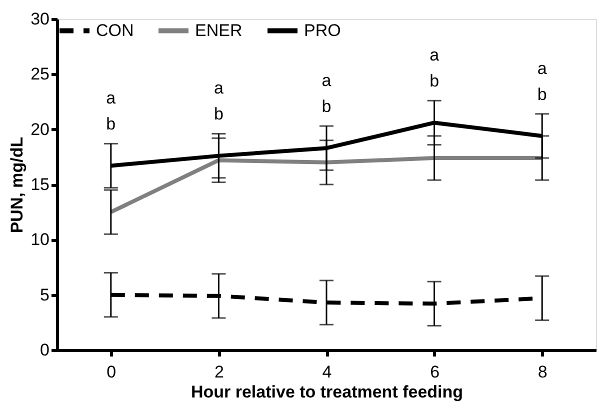 Image resolution: width=600 pixels, height=404 pixels. Describe the element at coordinates (543, 372) in the screenshot. I see `x-tick-label: 8` at that location.